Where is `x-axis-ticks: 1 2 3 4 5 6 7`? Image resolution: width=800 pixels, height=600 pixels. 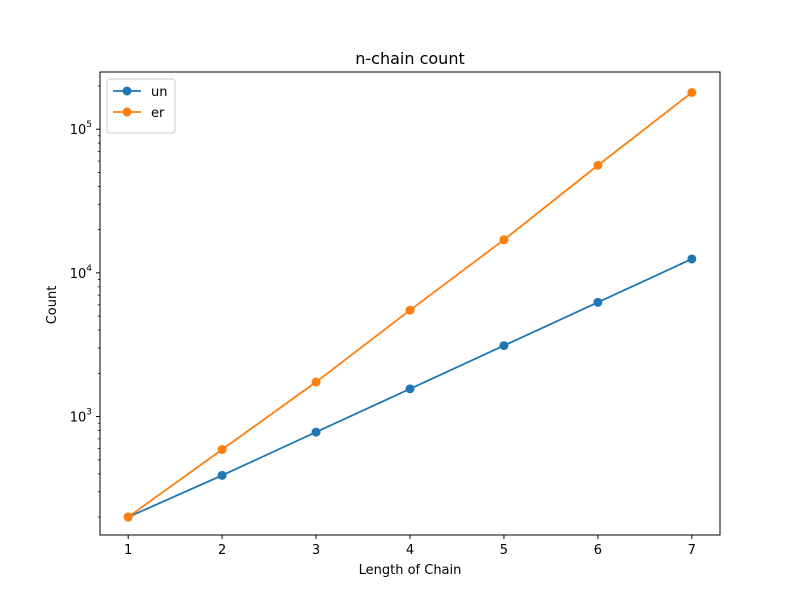 x-axis-ticks: 1 2 3 4 5 6 7 is located at coordinates (410, 546).